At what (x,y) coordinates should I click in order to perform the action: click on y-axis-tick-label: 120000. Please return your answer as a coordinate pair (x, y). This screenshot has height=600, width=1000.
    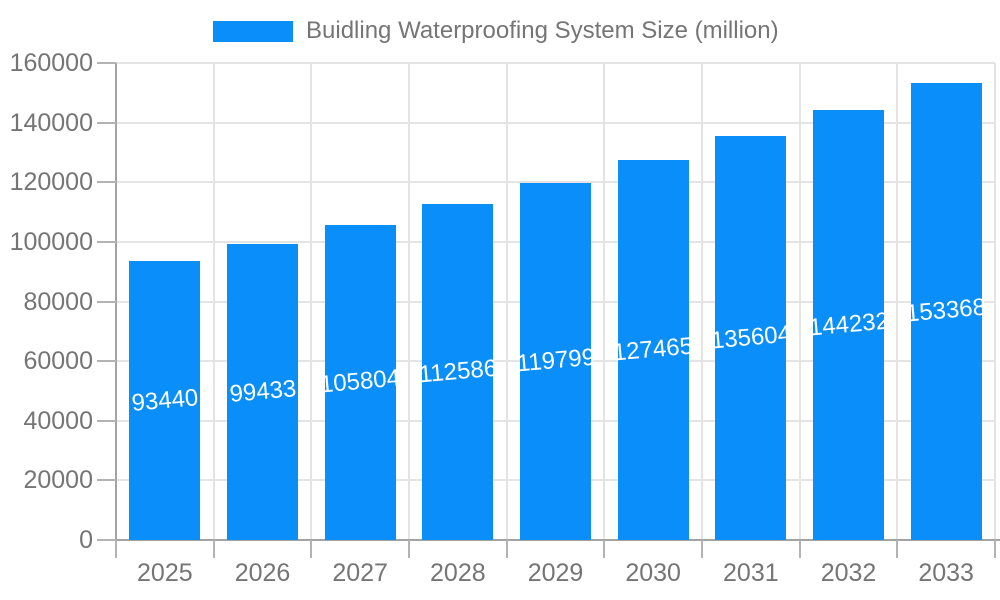
    Looking at the image, I should click on (51, 182).